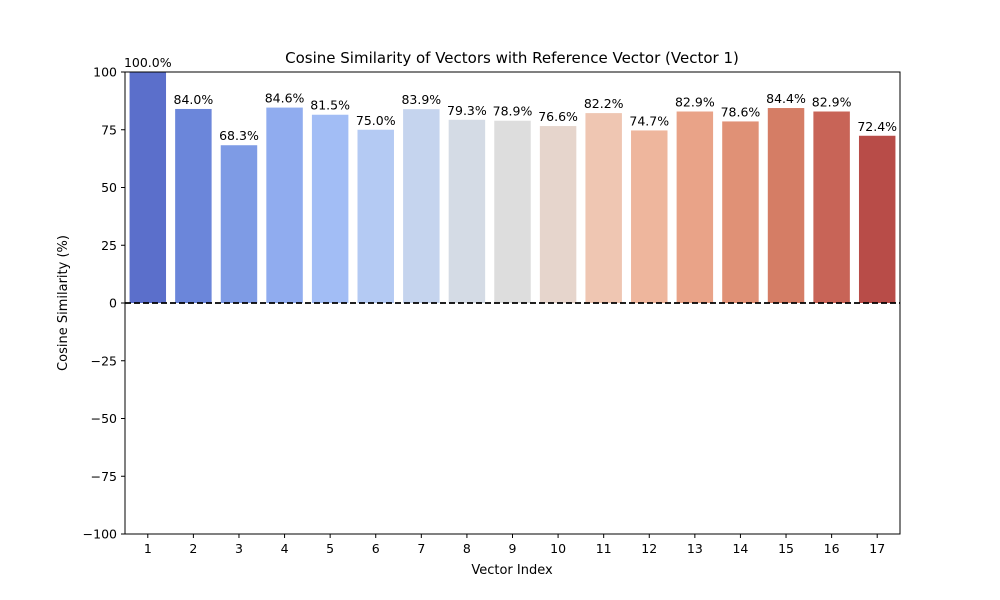  Describe the element at coordinates (63, 303) in the screenshot. I see `y-axis-label: Cosine Similarity (%)` at that location.